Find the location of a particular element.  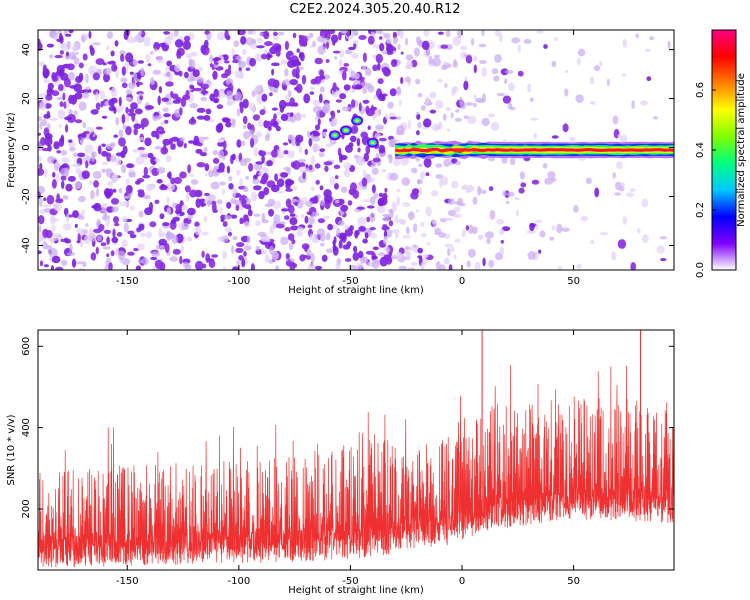

colorbar-tick-label: 0.4 is located at coordinates (700, 150).